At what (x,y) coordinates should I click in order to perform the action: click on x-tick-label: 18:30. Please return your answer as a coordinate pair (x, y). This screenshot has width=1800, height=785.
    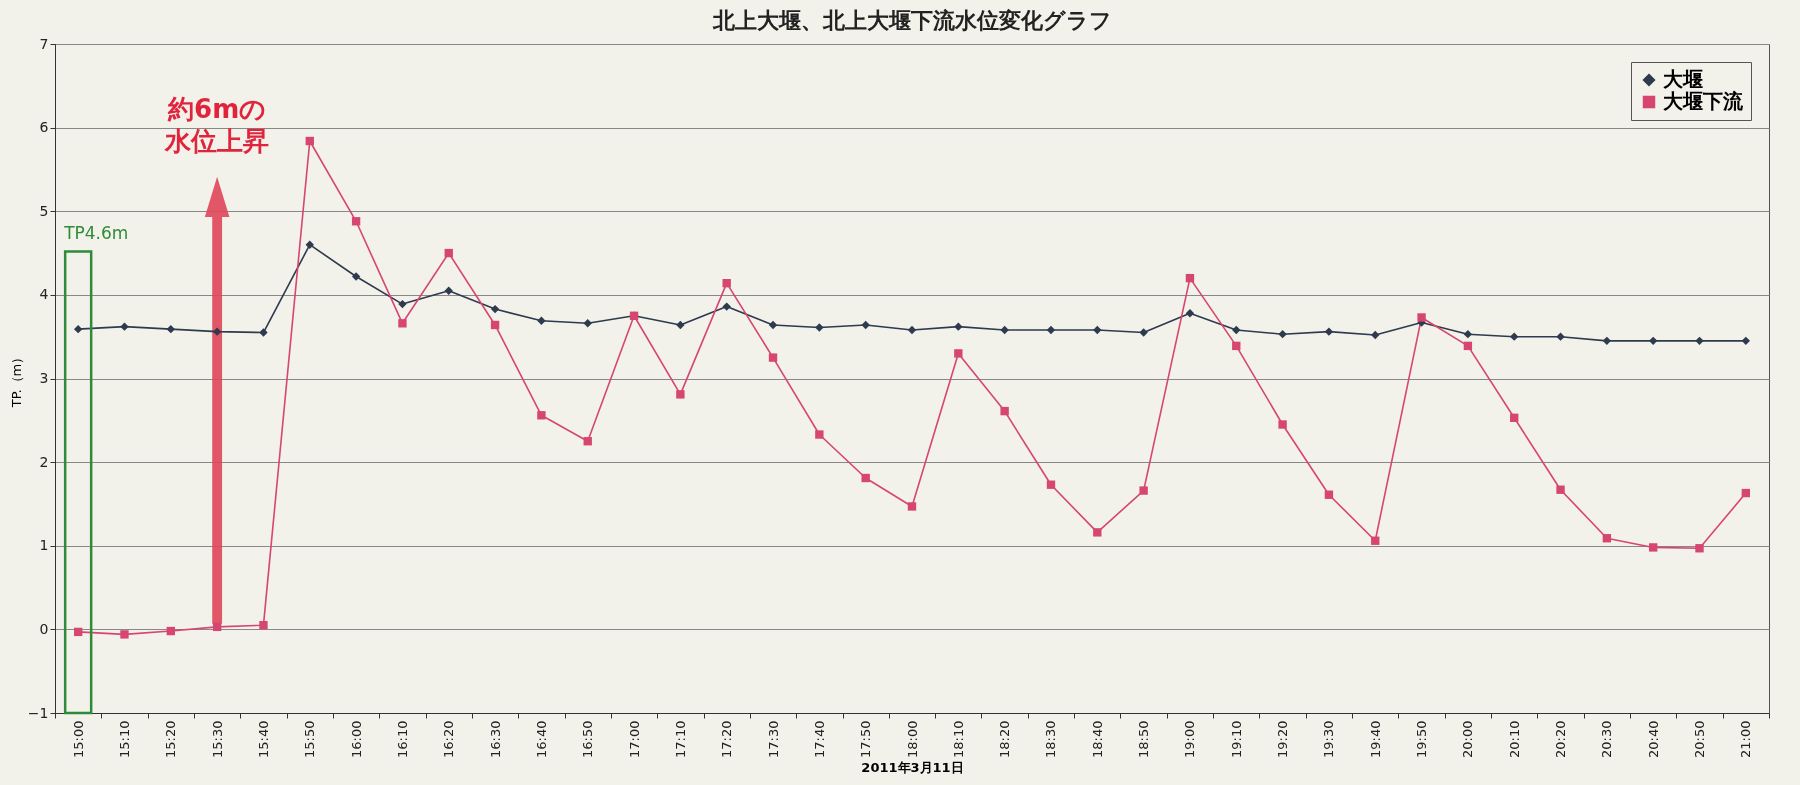
    Looking at the image, I should click on (1051, 739).